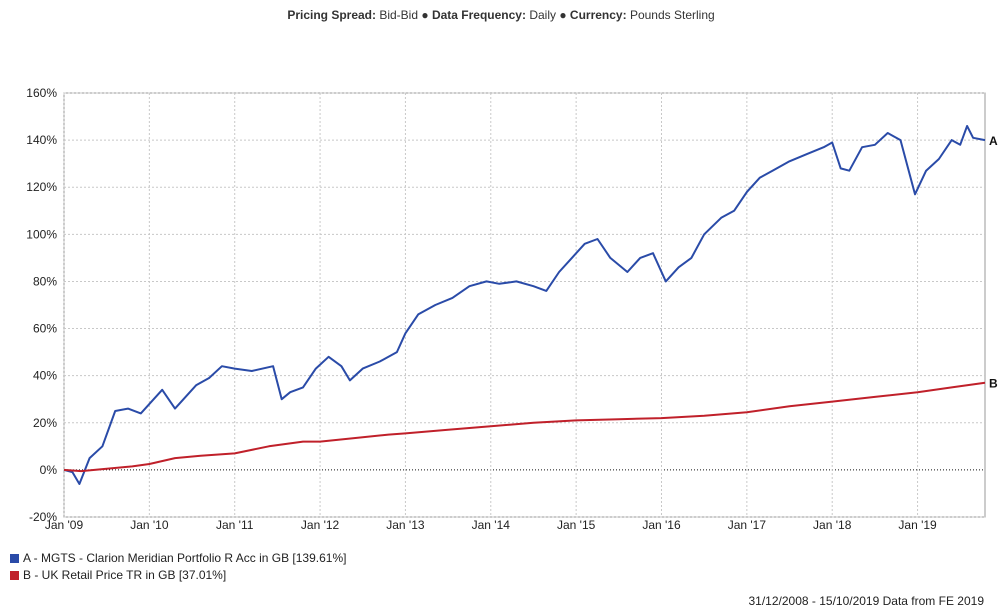 The image size is (1002, 610). I want to click on legend-swatch-b, so click(14, 576).